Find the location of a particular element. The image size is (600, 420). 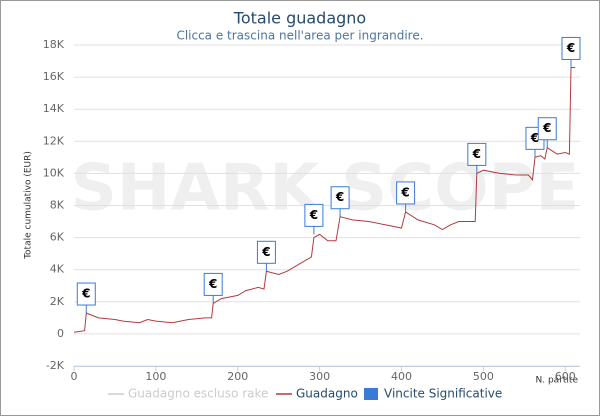

legend-item: Vincite Significative is located at coordinates (433, 394).